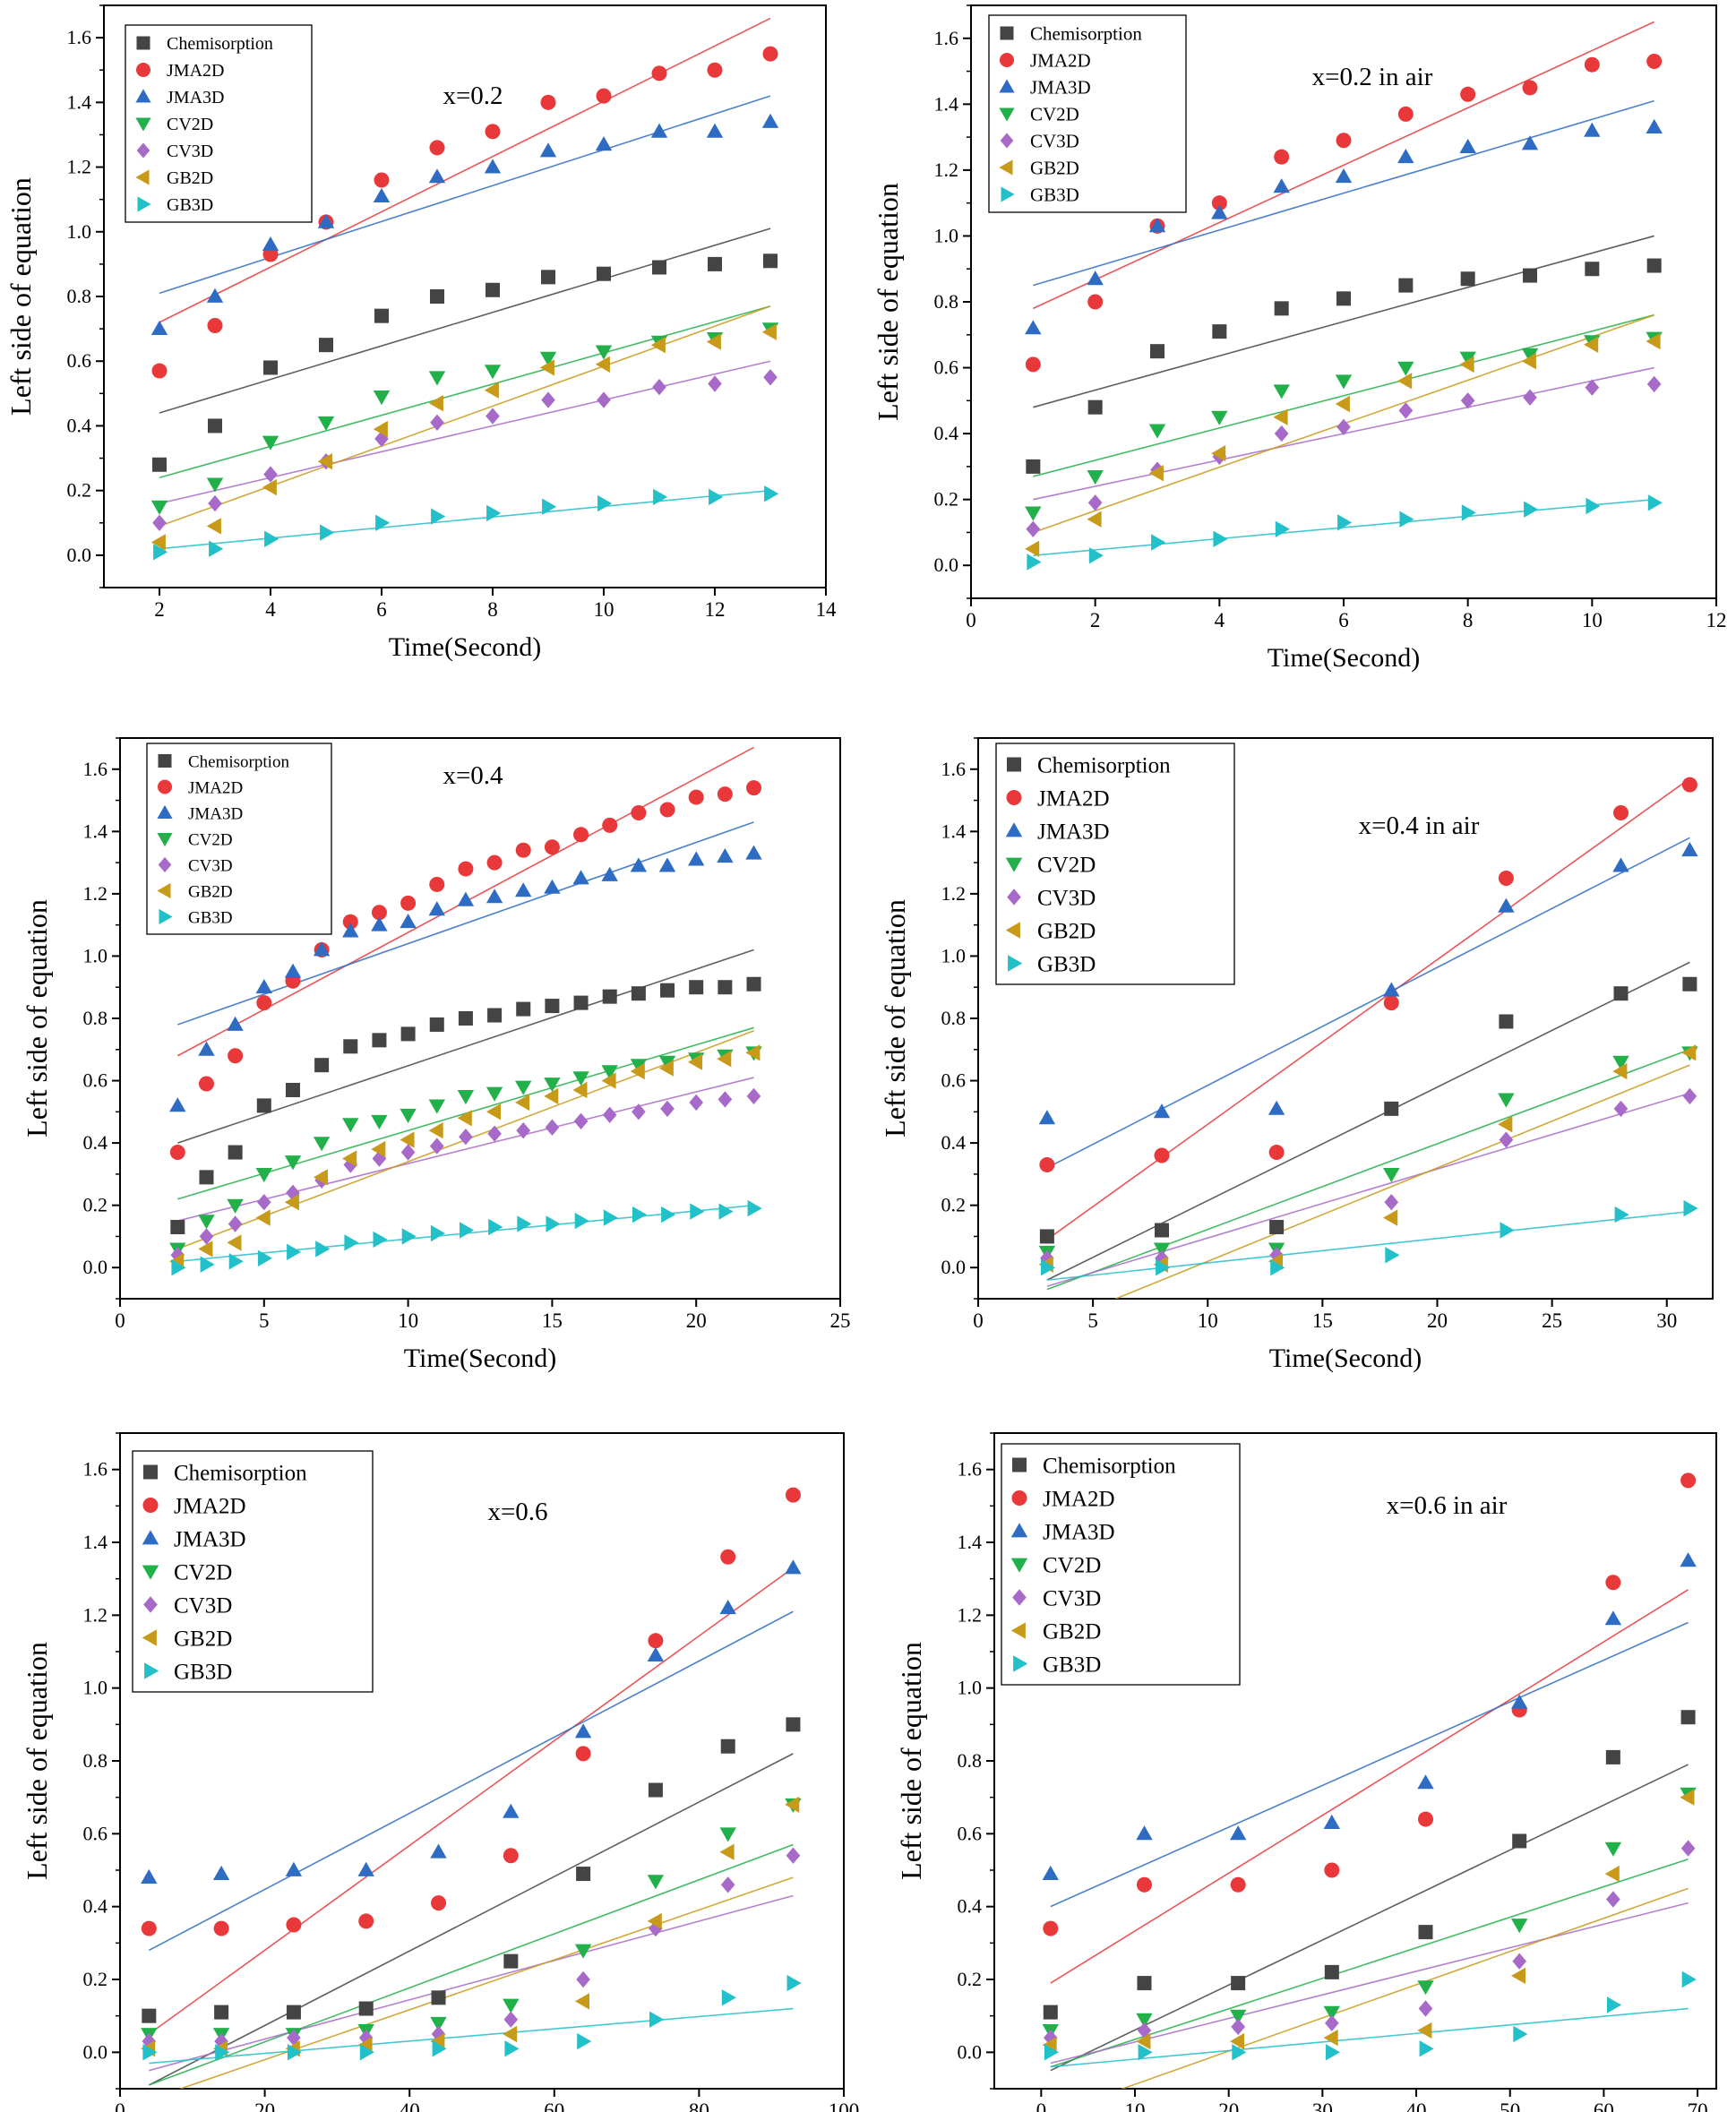  What do you see at coordinates (1079, 1533) in the screenshot?
I see `legend-label-jma3d: JMA3D` at bounding box center [1079, 1533].